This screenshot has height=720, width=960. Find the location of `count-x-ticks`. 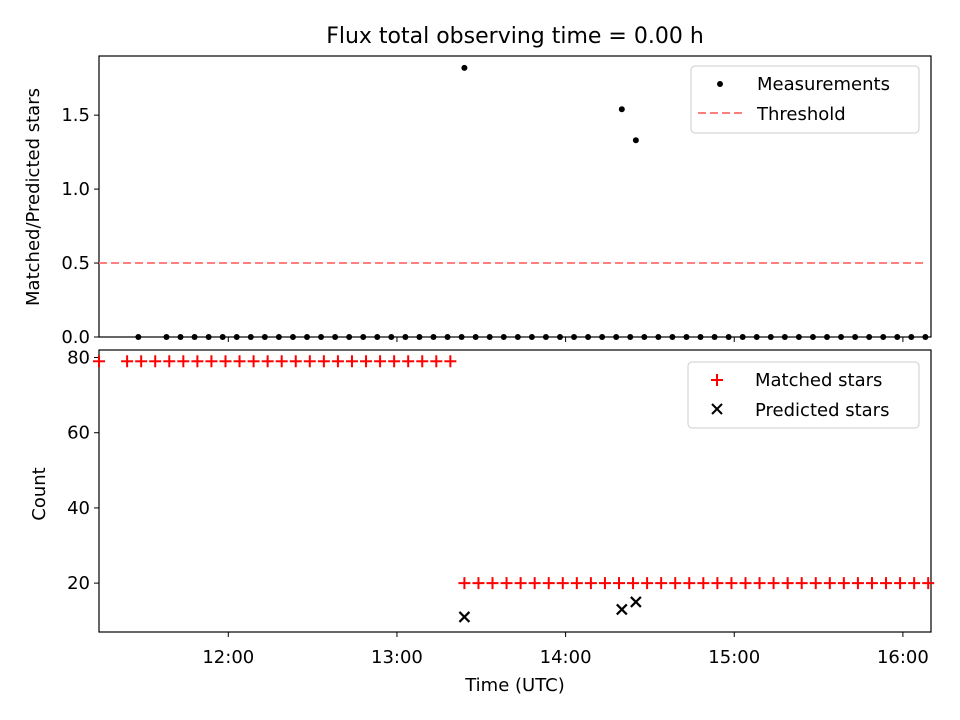

count-x-ticks is located at coordinates (565, 634).